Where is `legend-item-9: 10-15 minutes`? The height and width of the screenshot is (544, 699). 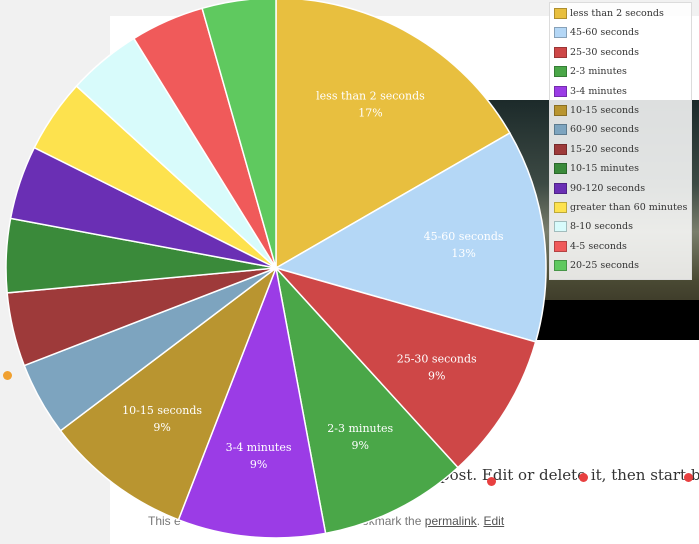
legend-item-9: 10-15 minutes is located at coordinates (596, 170).